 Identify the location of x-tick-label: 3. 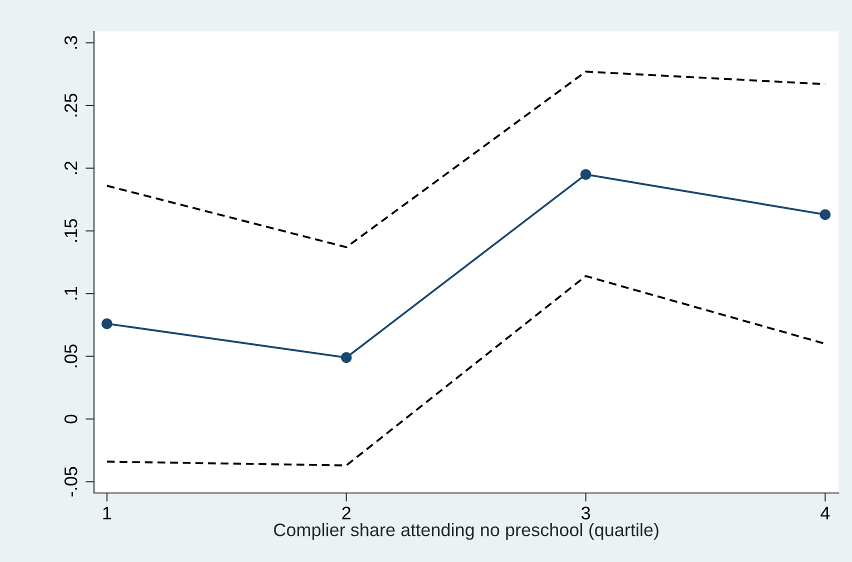
(585, 513).